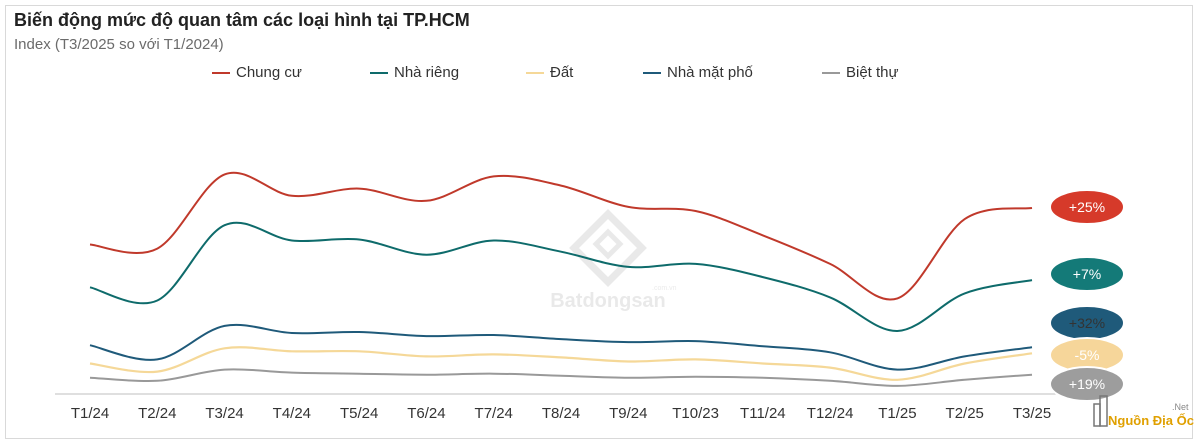 Image resolution: width=1200 pixels, height=445 pixels. Describe the element at coordinates (1100, 411) in the screenshot. I see `source-logo-icon` at that location.